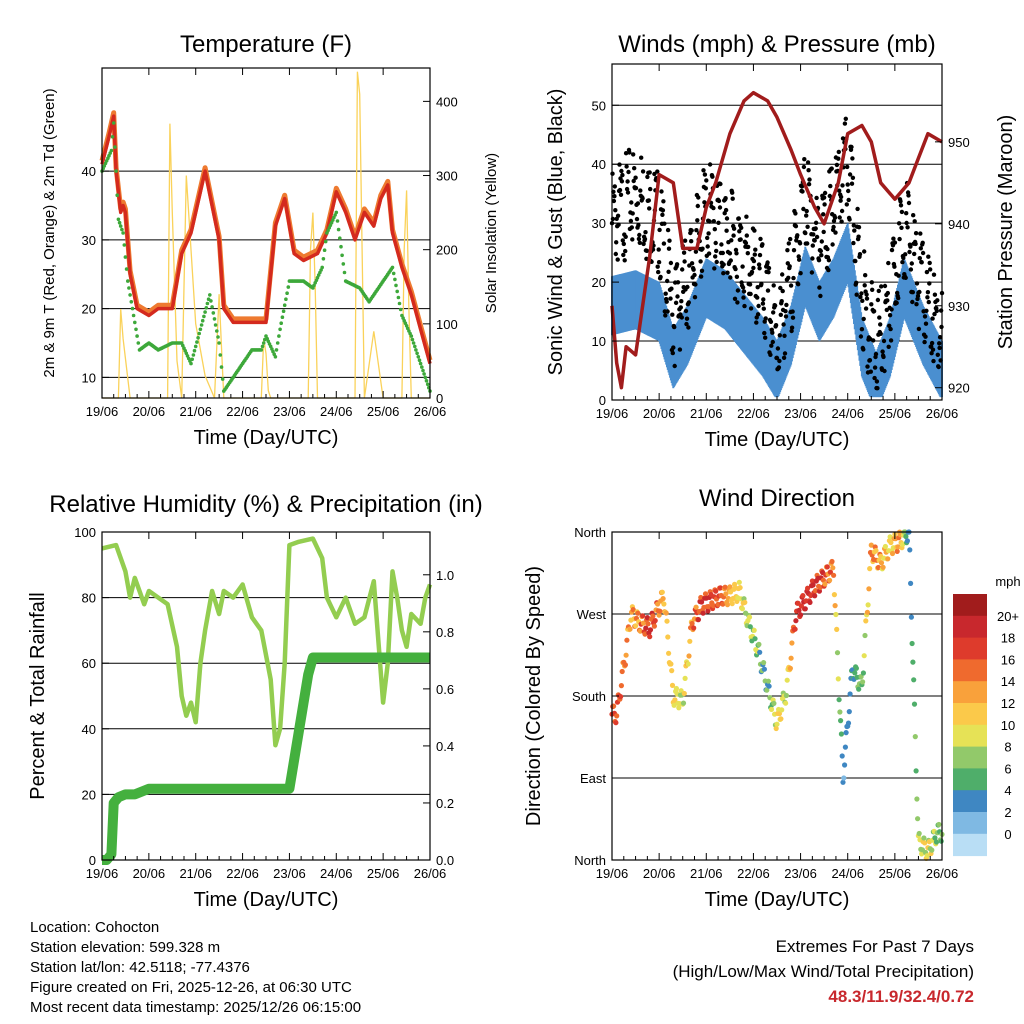  Describe the element at coordinates (38, 696) in the screenshot. I see `y-axis-title: Percent & Total Rainfall` at that location.